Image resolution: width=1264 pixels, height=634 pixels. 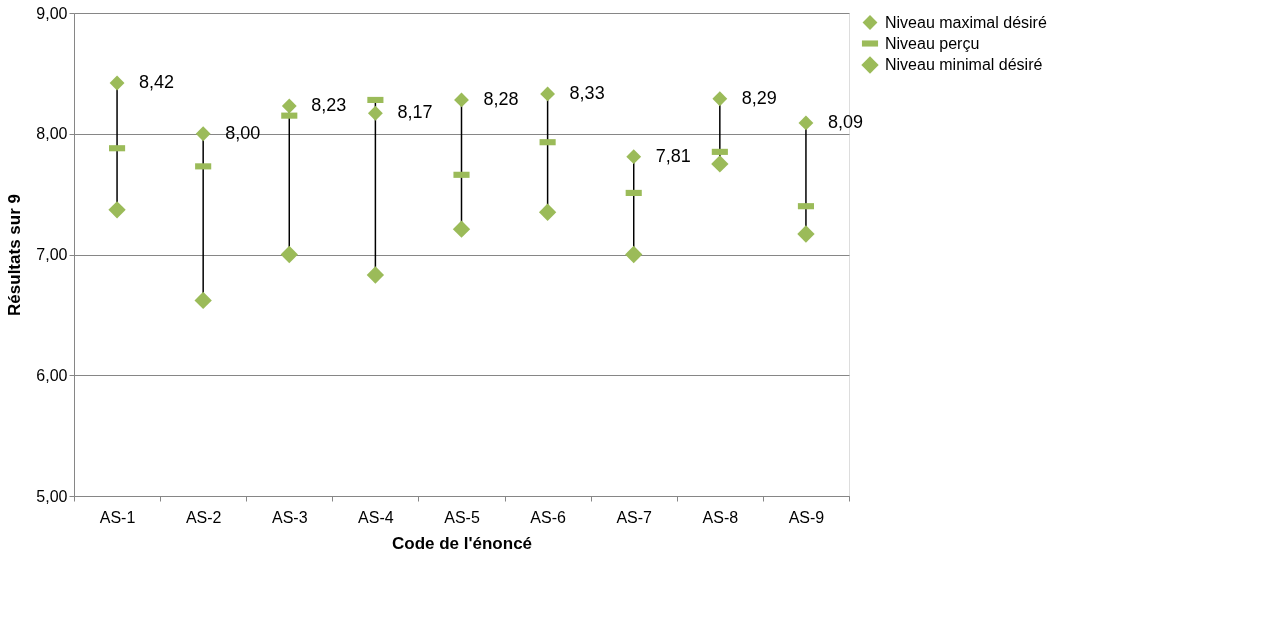 I want to click on data-label: 8,09, so click(x=845, y=121).